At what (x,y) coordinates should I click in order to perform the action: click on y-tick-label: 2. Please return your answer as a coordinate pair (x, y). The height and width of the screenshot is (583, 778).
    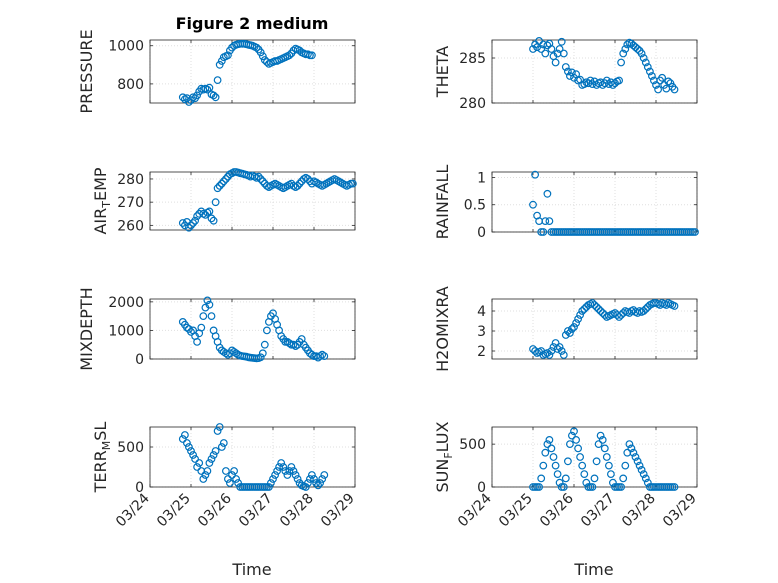
    Looking at the image, I should click on (481, 352).